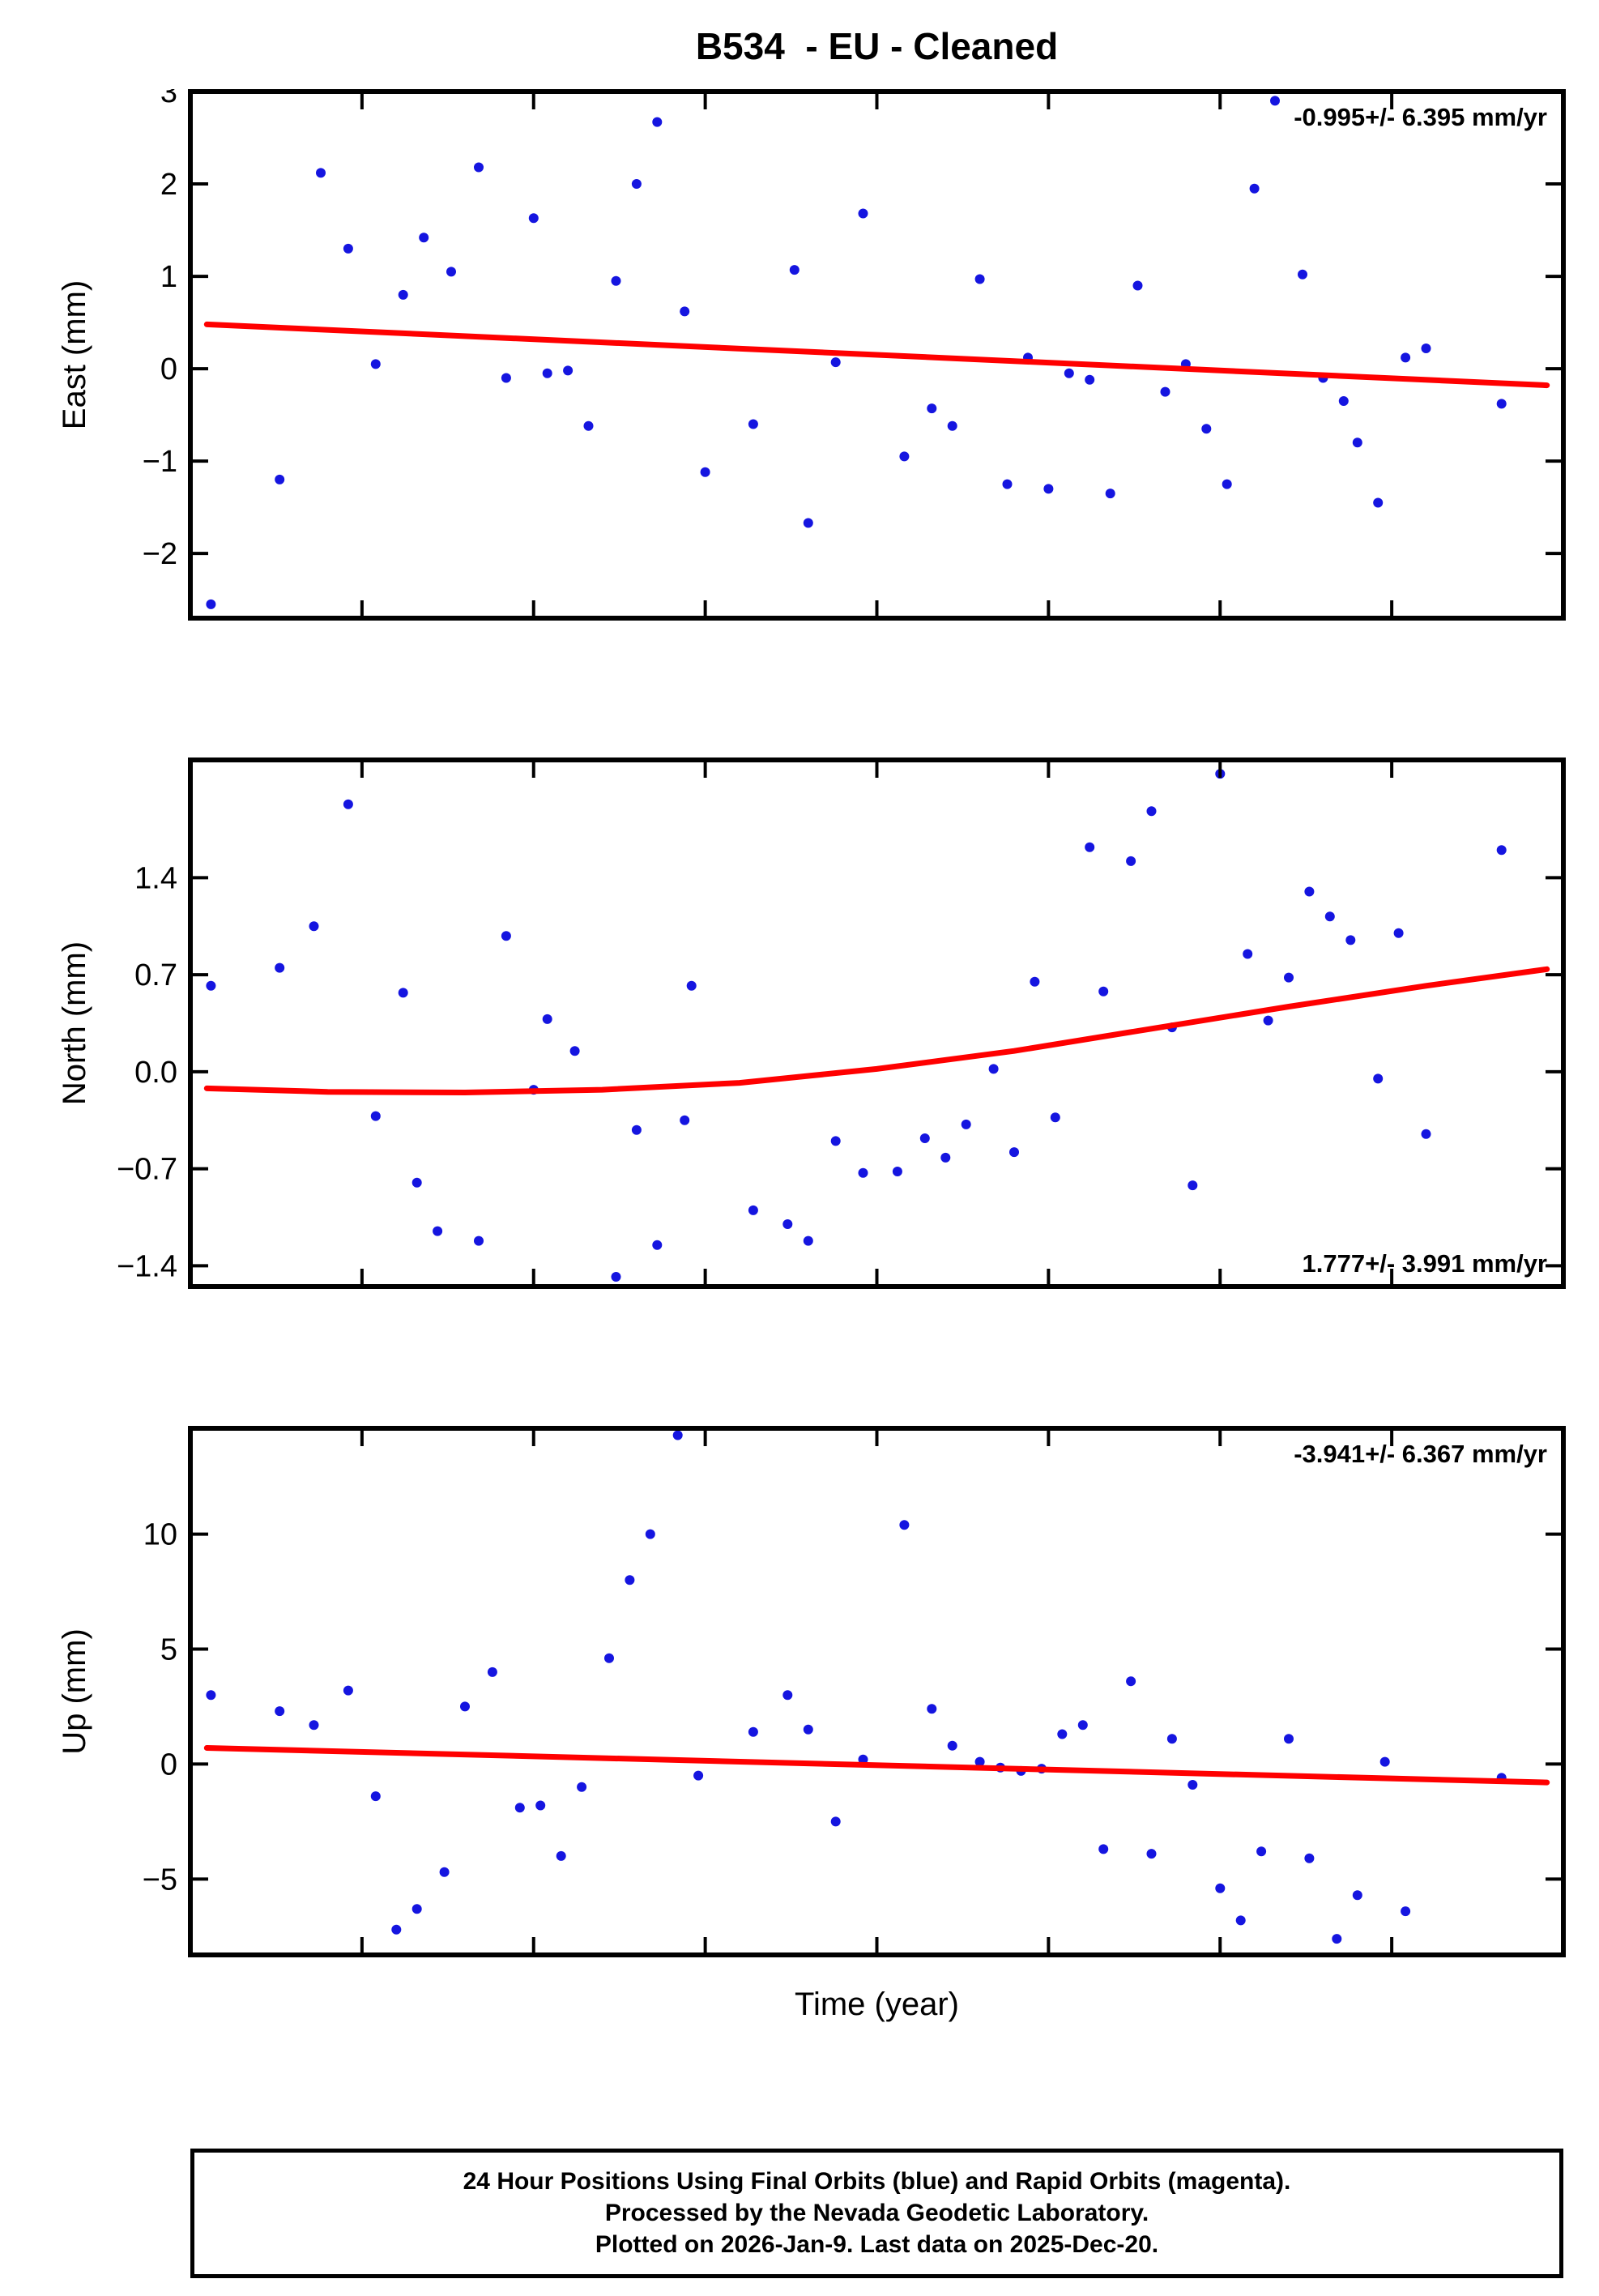 The image size is (1599, 2296). What do you see at coordinates (74, 1692) in the screenshot?
I see `y-axis-title: Up (mm)` at bounding box center [74, 1692].